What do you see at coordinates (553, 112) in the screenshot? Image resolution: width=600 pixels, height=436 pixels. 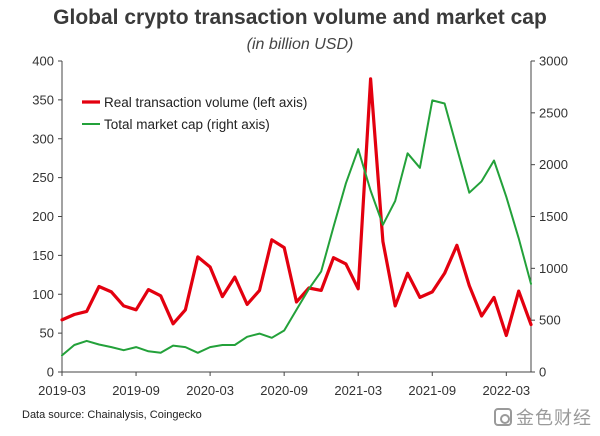 I see `y-right-tick-label: 2500` at bounding box center [553, 112].